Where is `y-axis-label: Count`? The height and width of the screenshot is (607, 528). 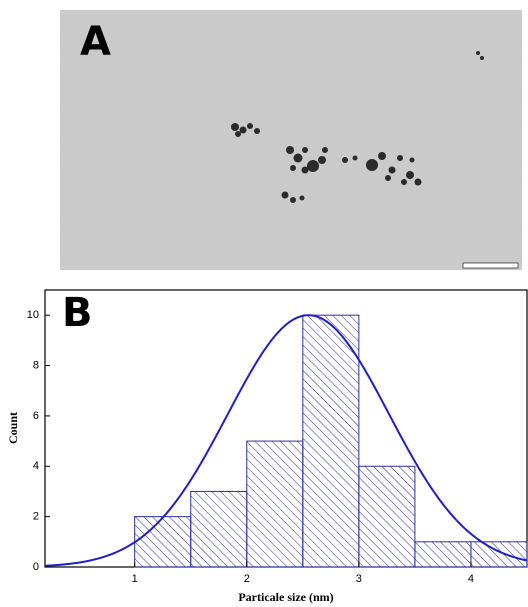 y-axis-label: Count is located at coordinates (13, 428).